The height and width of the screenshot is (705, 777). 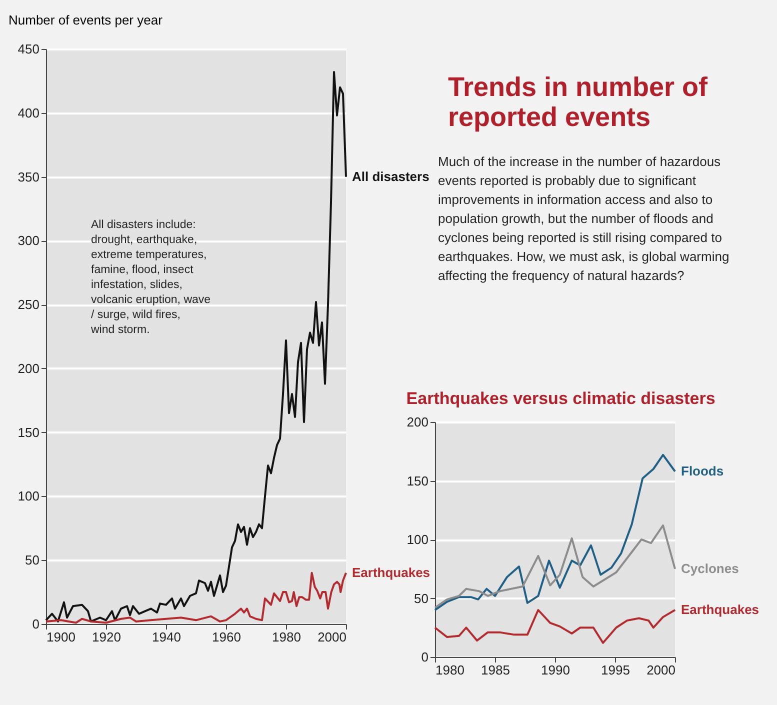 I want to click on y-tick-label: 250, so click(x=29, y=304).